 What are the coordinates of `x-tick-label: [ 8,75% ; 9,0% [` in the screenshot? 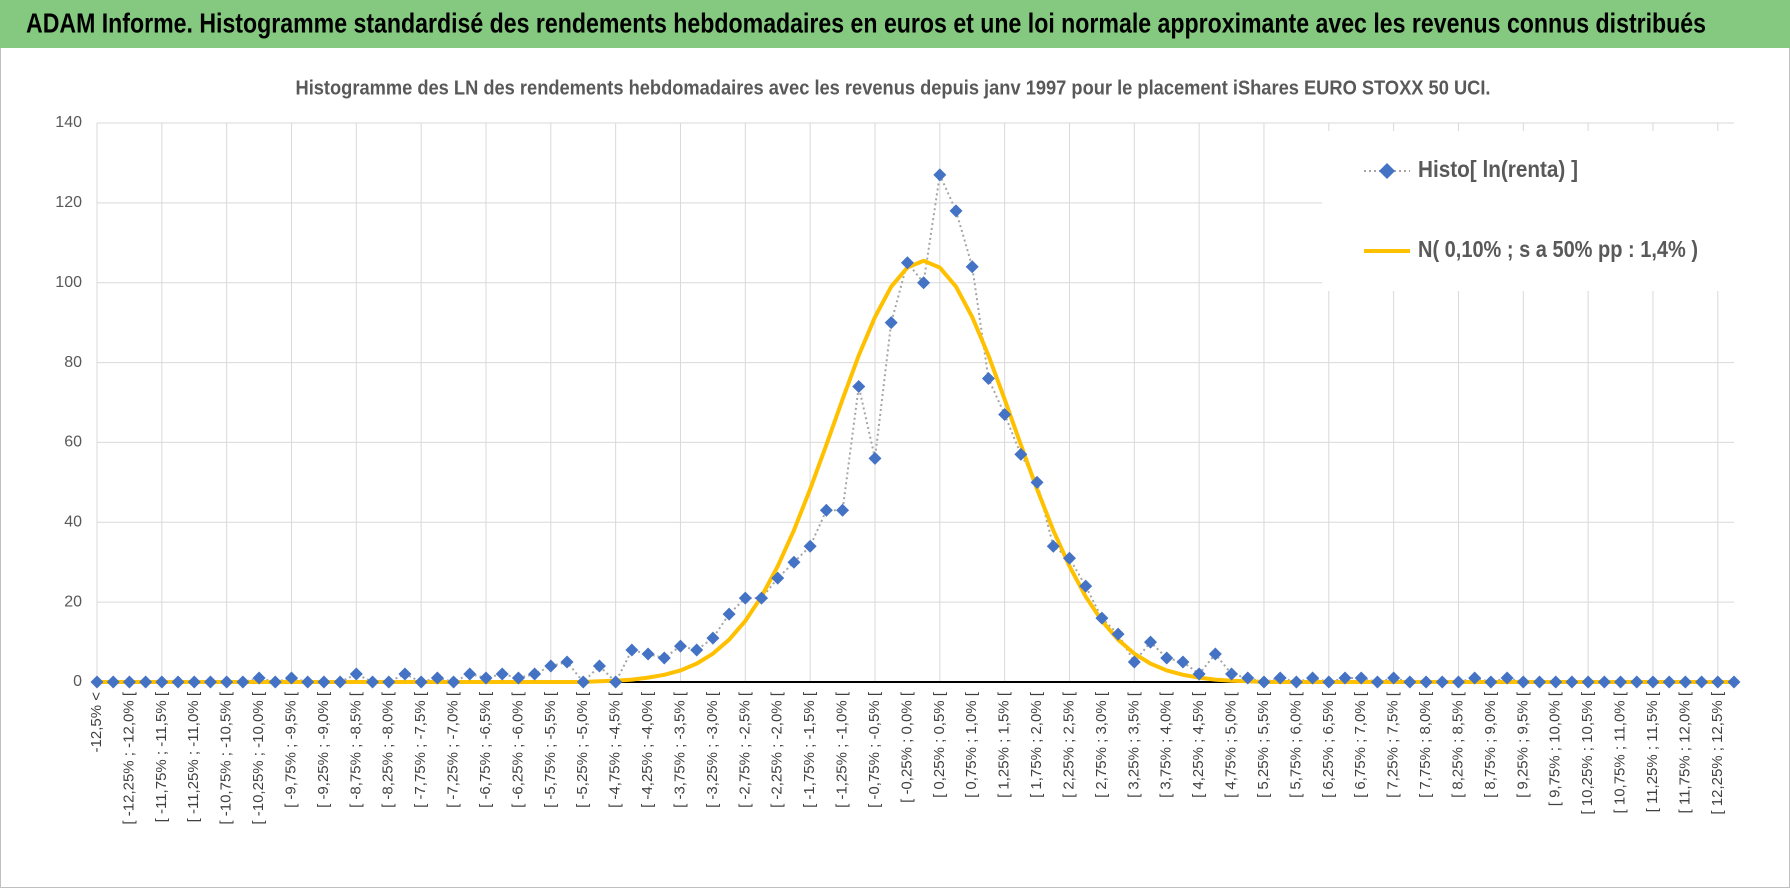 It's located at (1490, 744).